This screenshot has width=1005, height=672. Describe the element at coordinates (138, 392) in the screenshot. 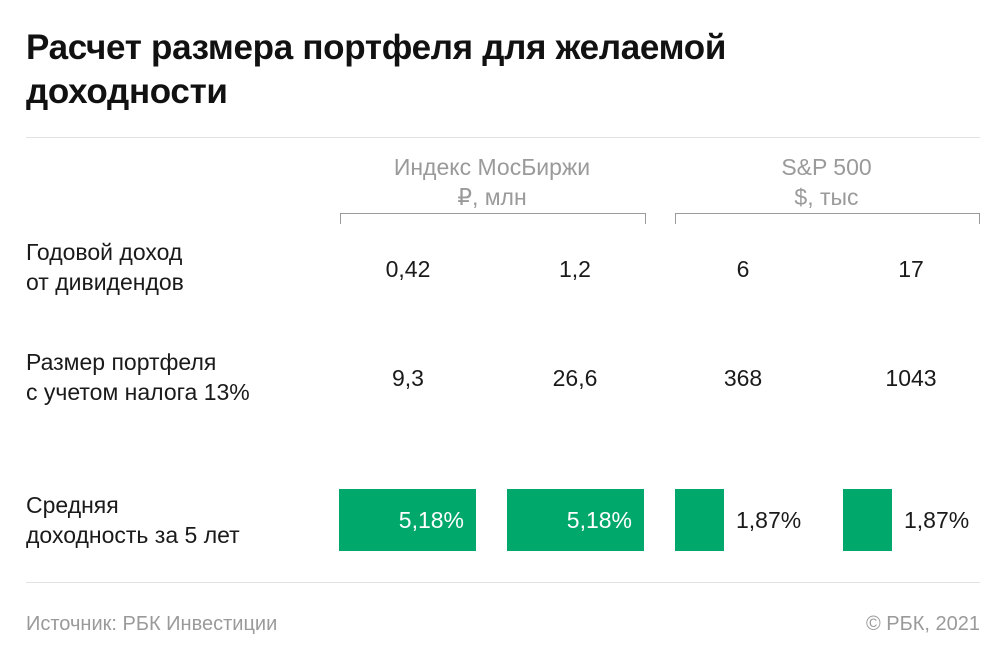

I see `row-label-line: с учетом налога 13%` at that location.